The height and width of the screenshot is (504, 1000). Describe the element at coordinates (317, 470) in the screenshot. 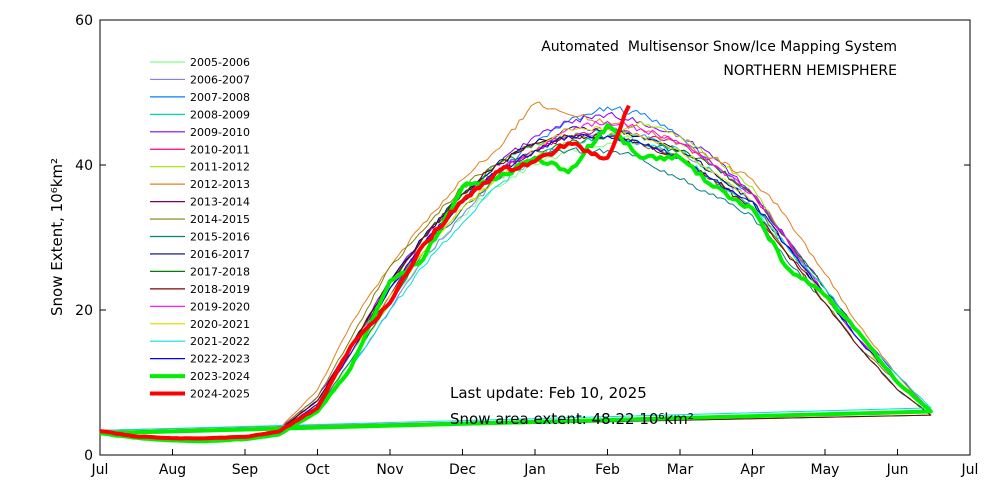

I see `x-tick-label: Oct` at that location.